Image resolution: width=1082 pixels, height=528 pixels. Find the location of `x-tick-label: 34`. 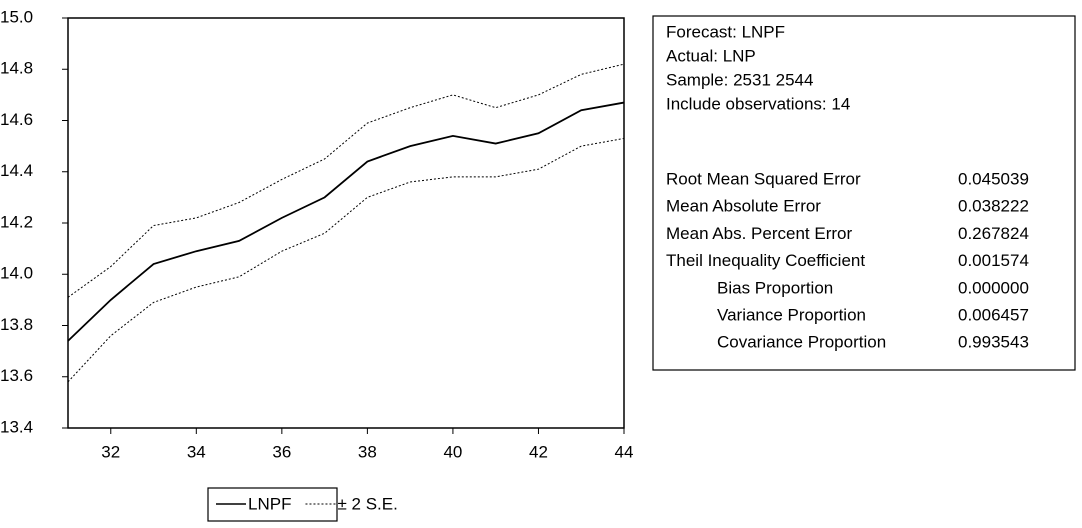

x-tick-label: 34 is located at coordinates (196, 451).